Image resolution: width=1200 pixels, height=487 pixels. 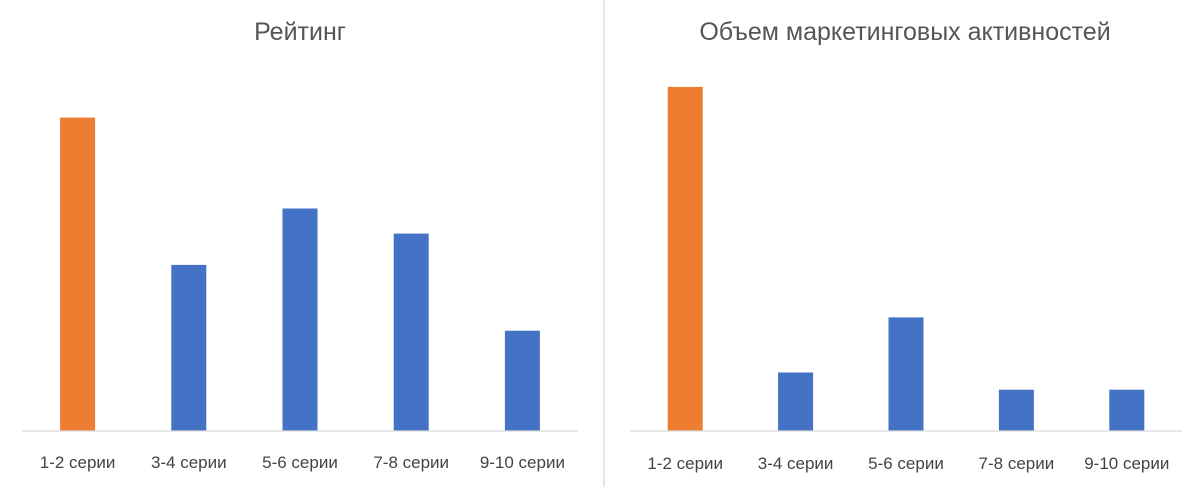 I want to click on chart-title: Объем маркетинговых активностей, so click(x=904, y=32).